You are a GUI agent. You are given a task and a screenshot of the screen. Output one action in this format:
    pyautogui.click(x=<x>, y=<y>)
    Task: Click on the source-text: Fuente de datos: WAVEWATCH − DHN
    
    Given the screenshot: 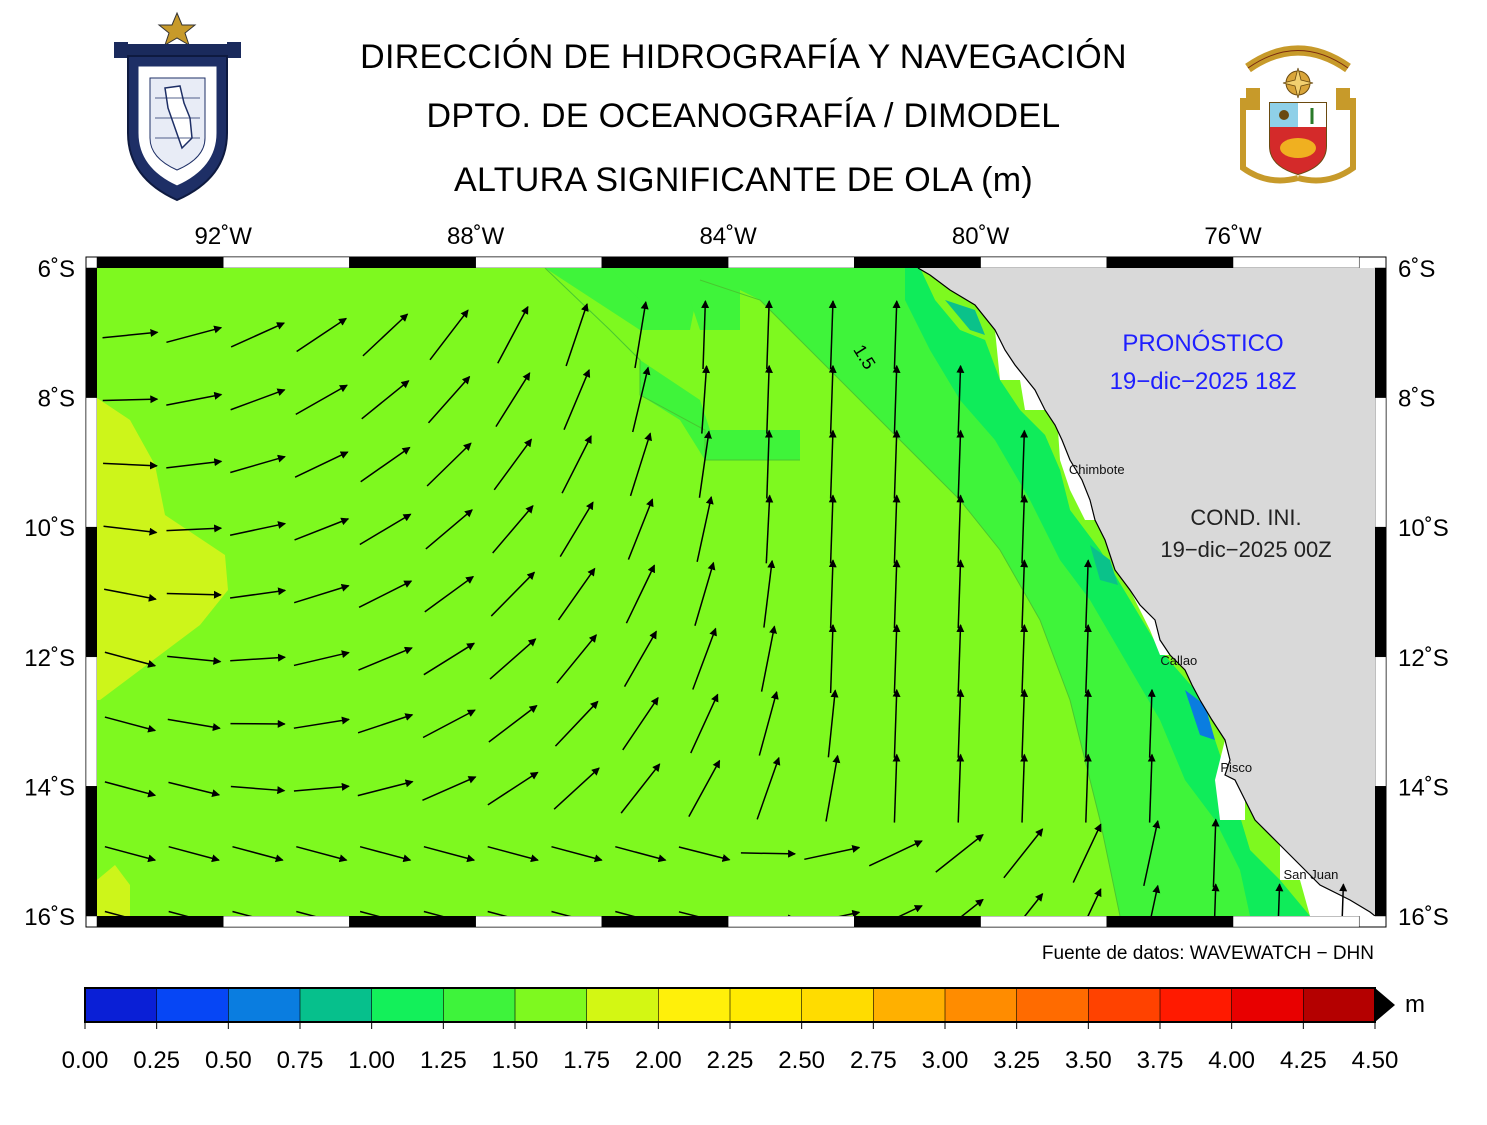 What is the action you would take?
    pyautogui.click(x=1207, y=953)
    